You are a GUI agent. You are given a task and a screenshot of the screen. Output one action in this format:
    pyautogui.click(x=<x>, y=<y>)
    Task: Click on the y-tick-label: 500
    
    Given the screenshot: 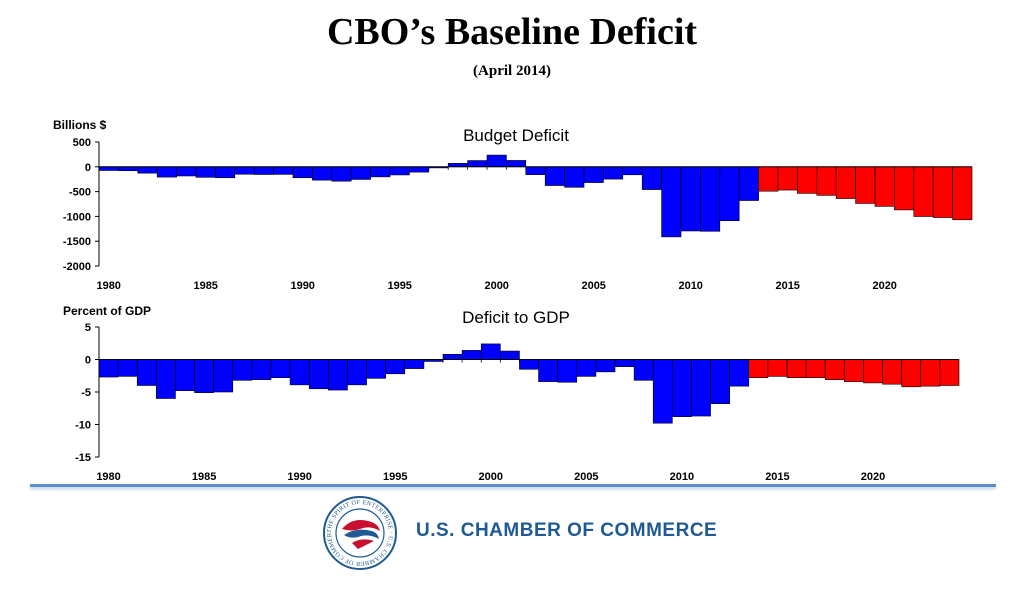 What is the action you would take?
    pyautogui.click(x=82, y=143)
    